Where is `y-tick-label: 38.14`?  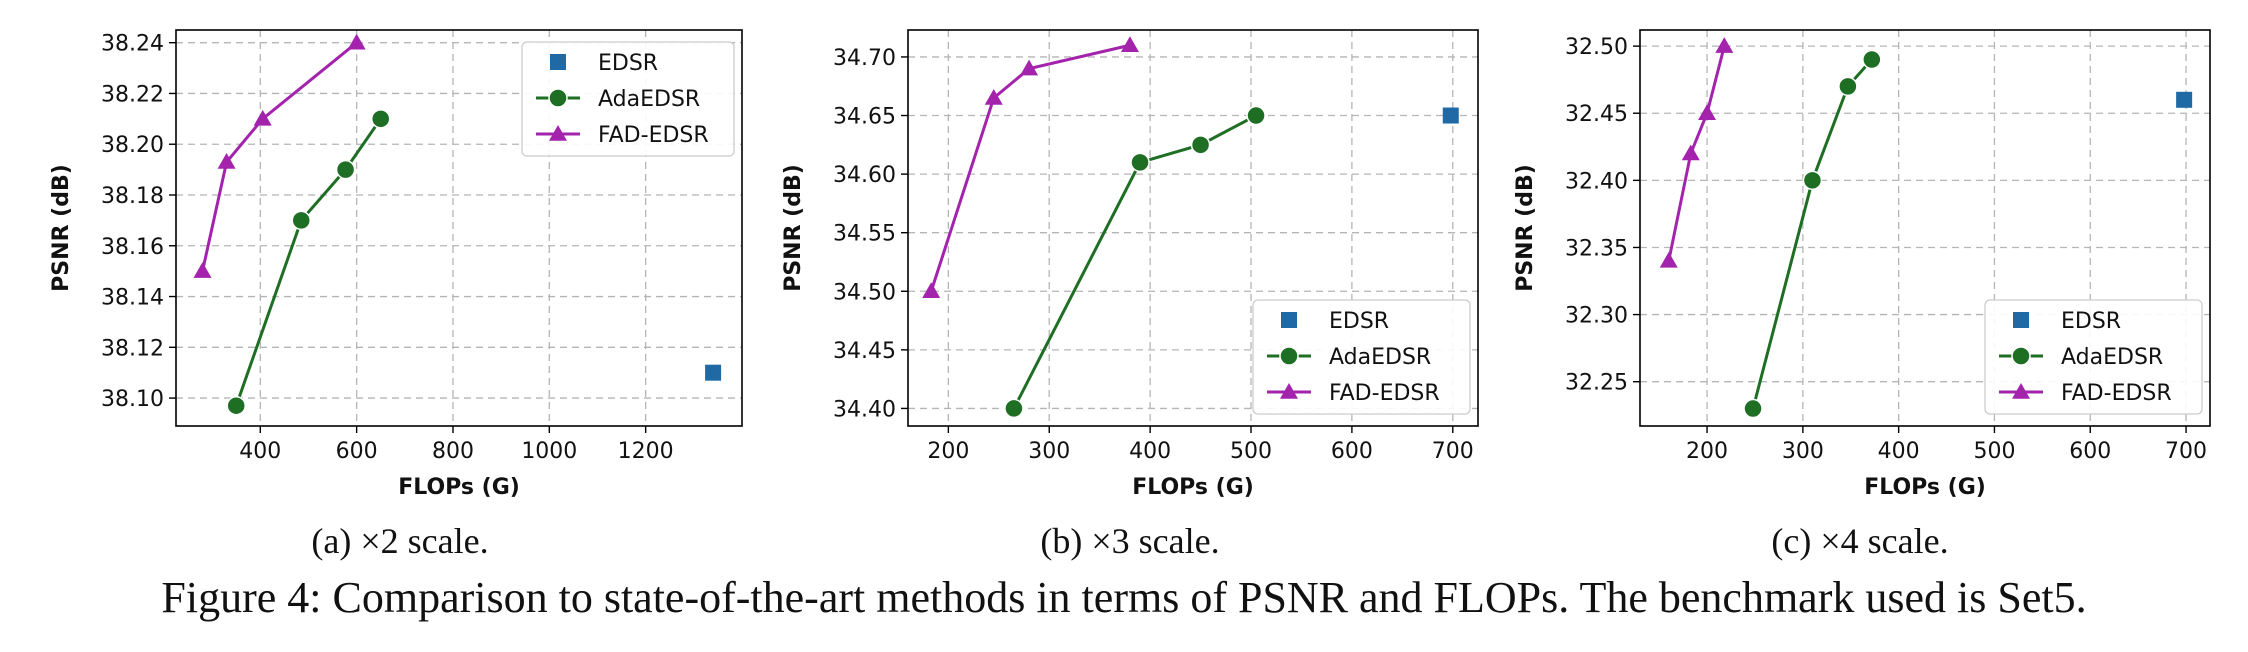 y-tick-label: 38.14 is located at coordinates (132, 298).